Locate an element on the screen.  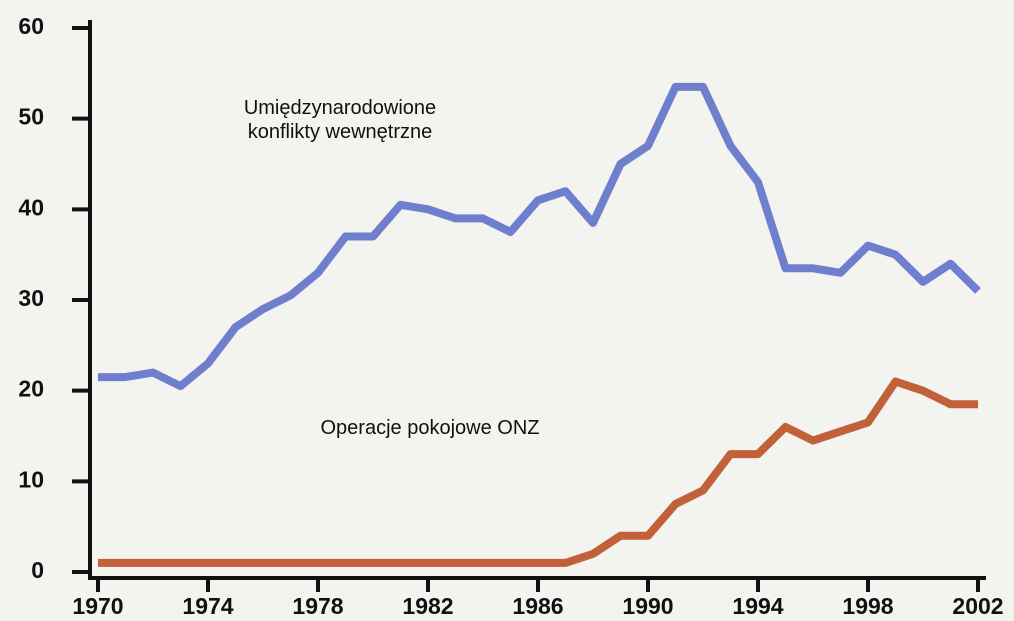
x-tick-label: 1974 is located at coordinates (207, 606).